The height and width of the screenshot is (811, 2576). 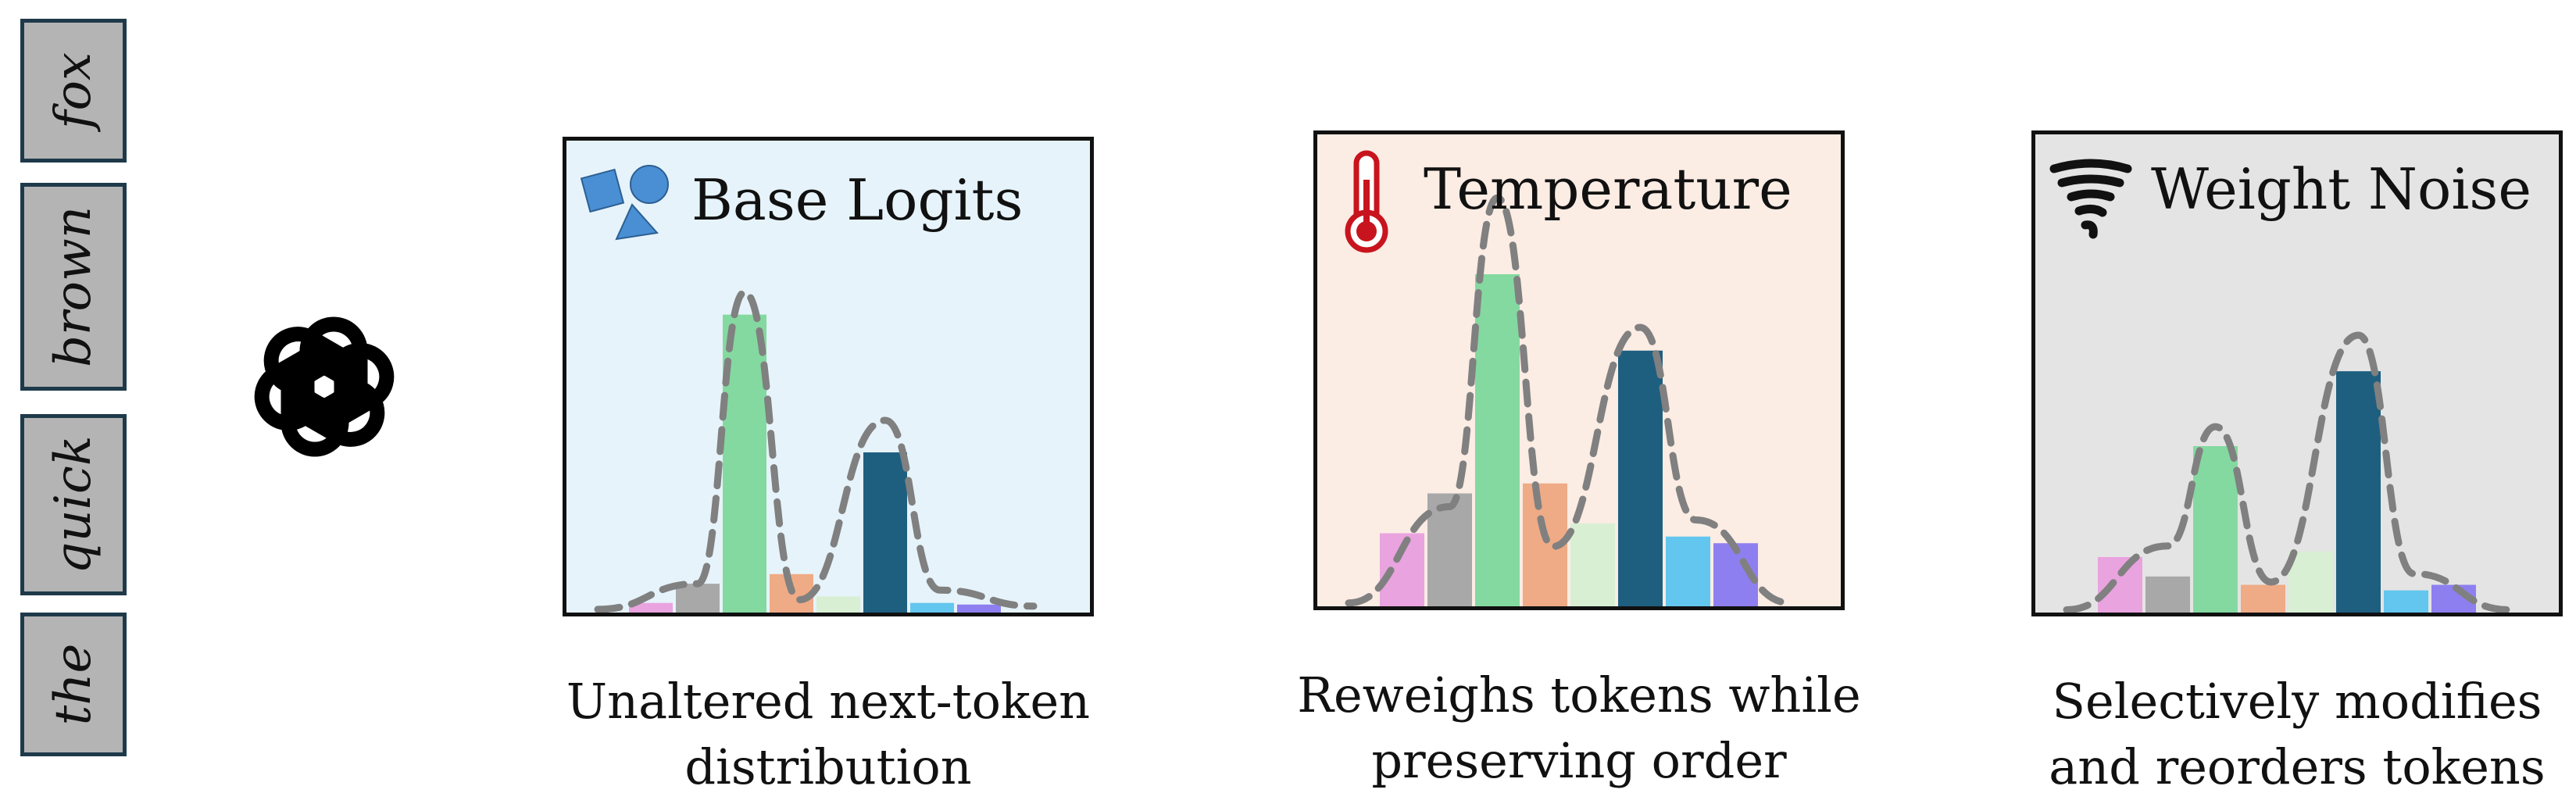 I want to click on panel-temperature: Temperature, so click(x=1579, y=370).